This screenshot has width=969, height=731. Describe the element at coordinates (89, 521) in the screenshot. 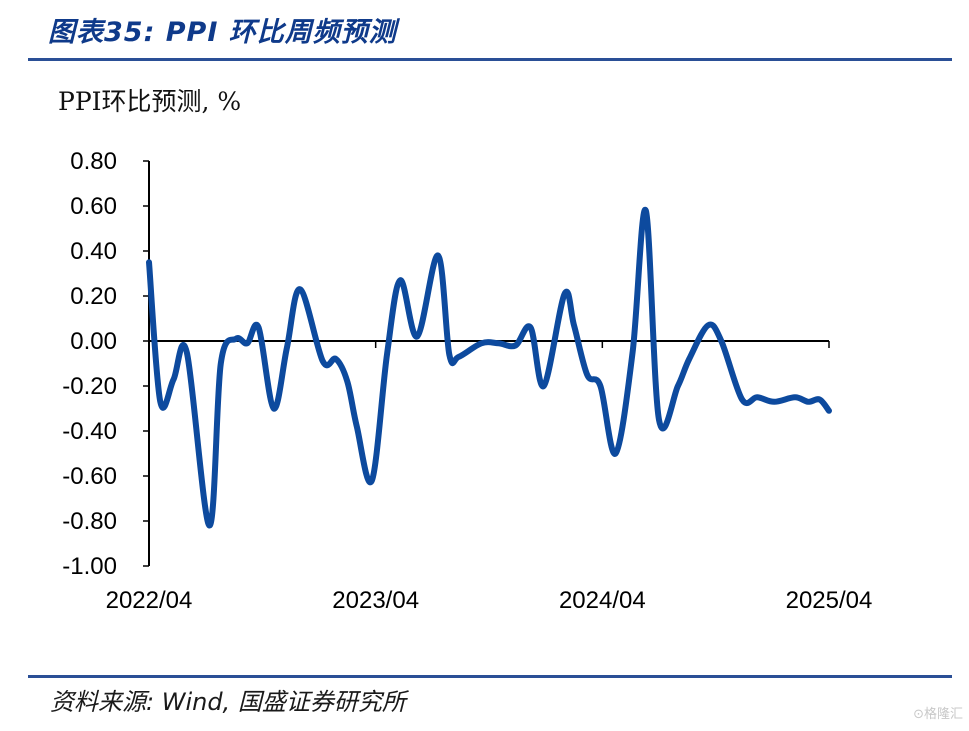

I see `y-tick-label: -0.80` at that location.